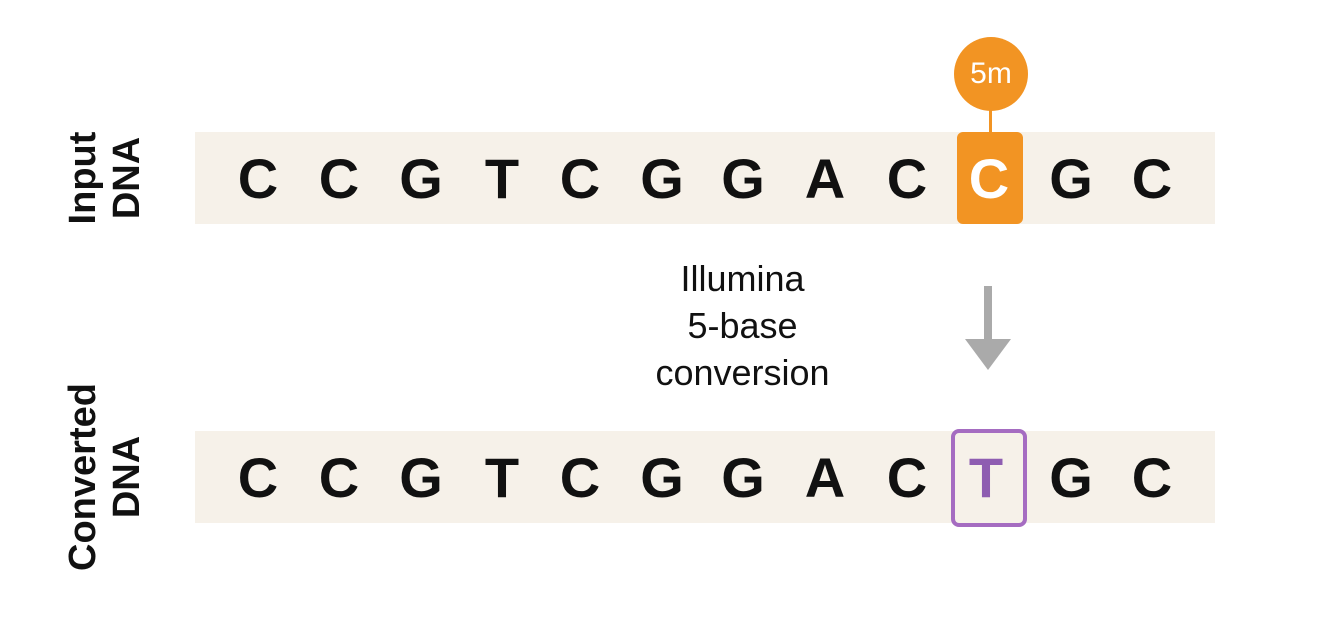 Image resolution: width=1329 pixels, height=633 pixels. Describe the element at coordinates (705, 477) in the screenshot. I see `converted-sequence-strip` at that location.